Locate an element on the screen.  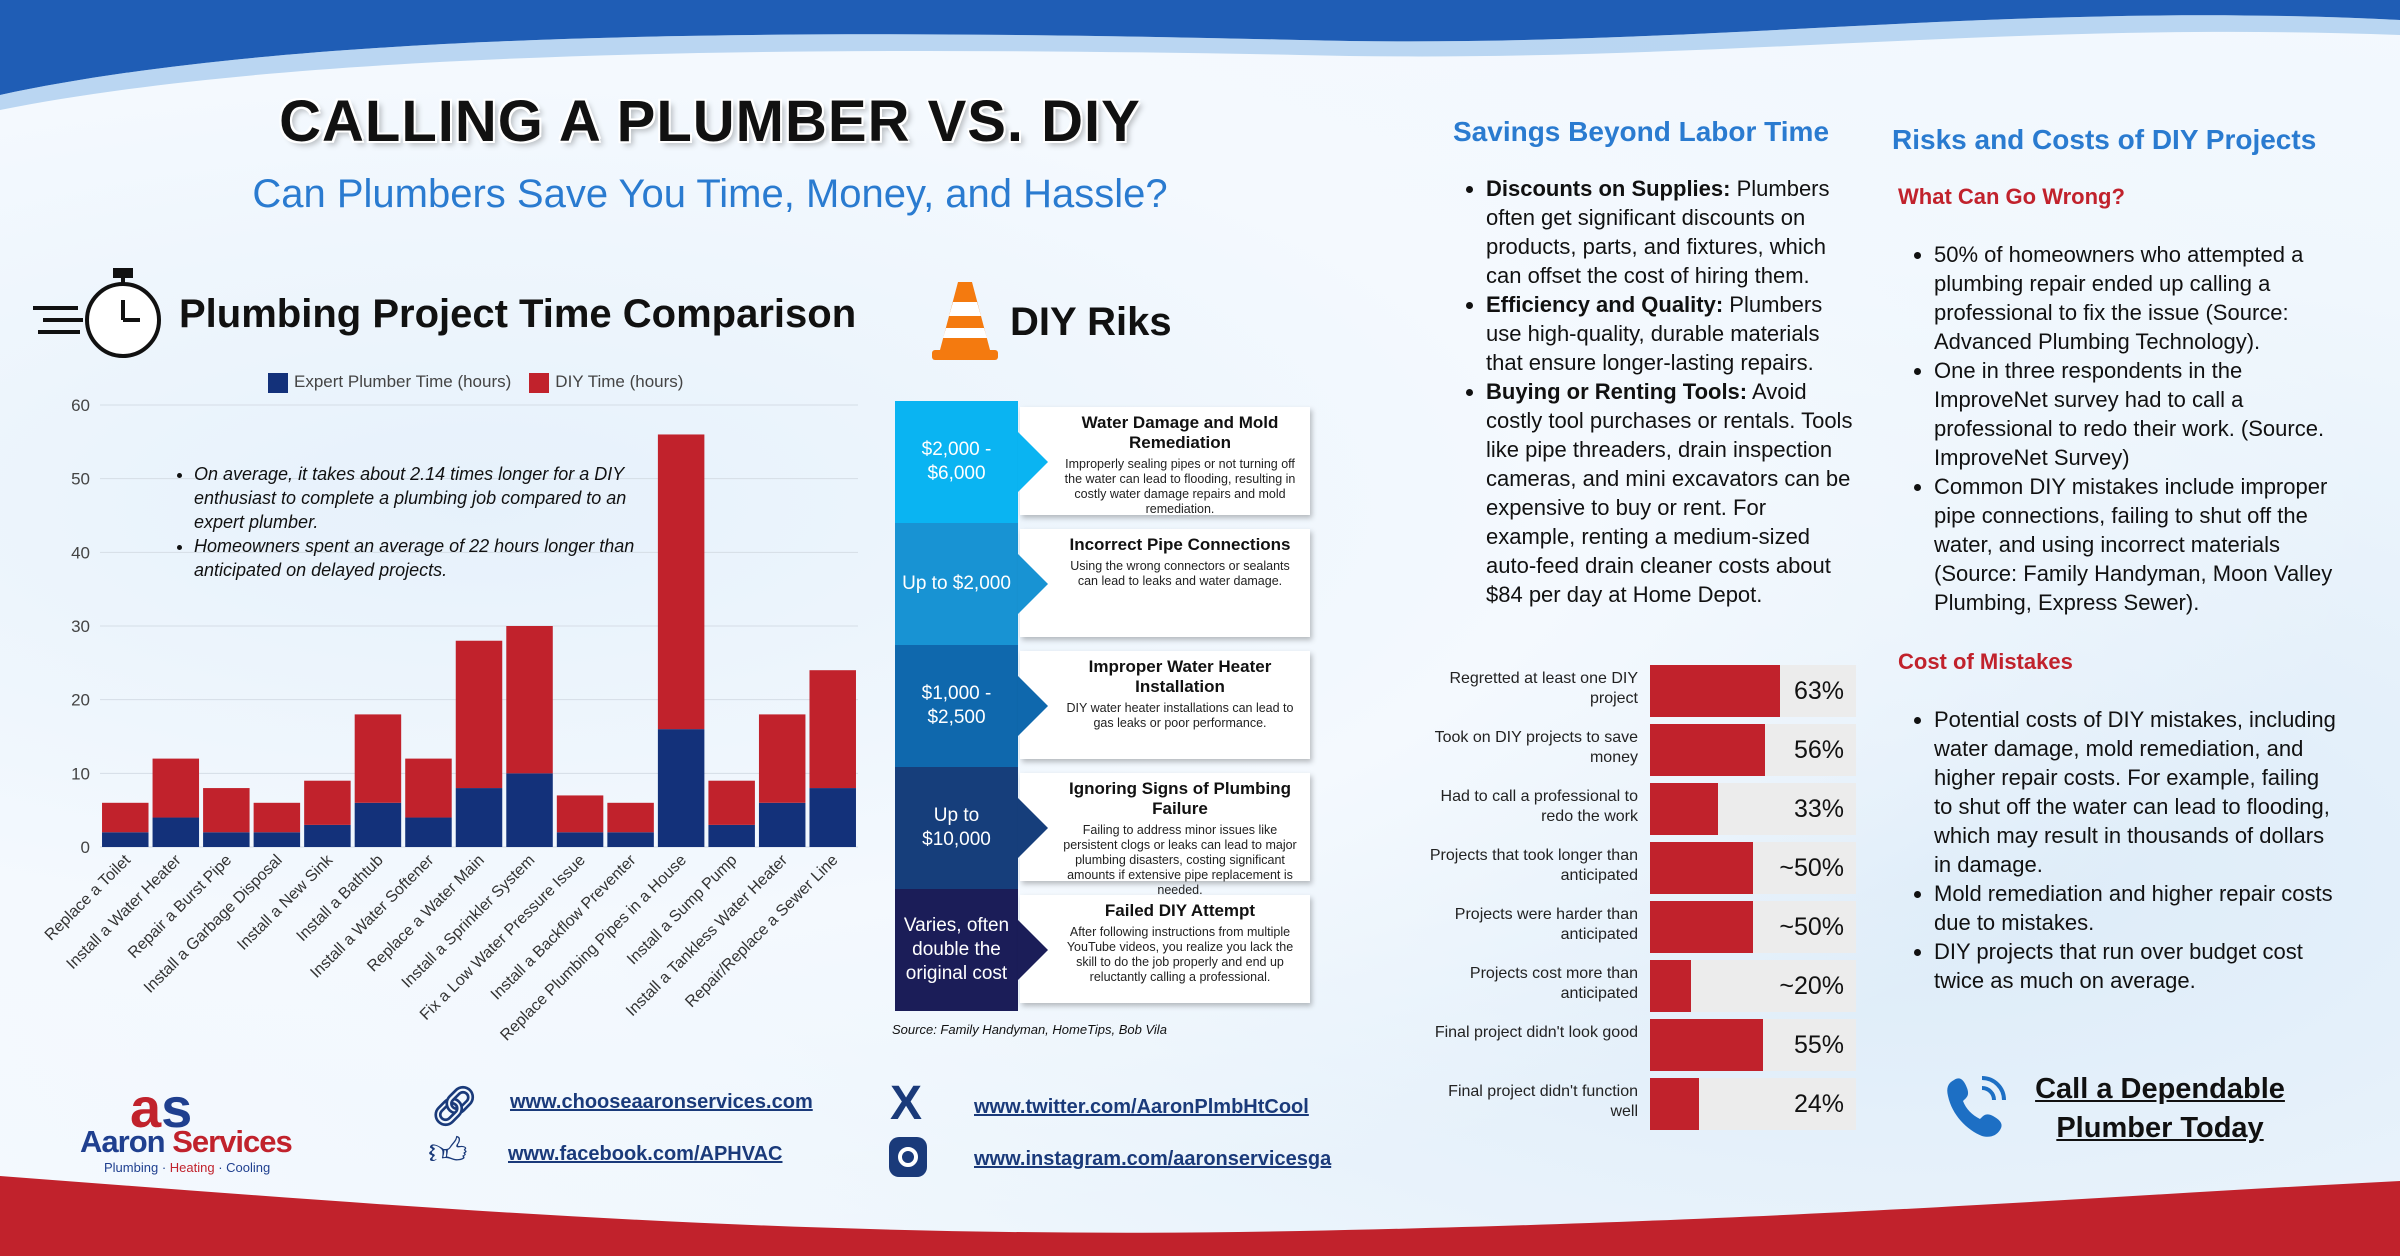
stat-row: Took on DIY projects to save money 56% is located at coordinates (1640, 751).